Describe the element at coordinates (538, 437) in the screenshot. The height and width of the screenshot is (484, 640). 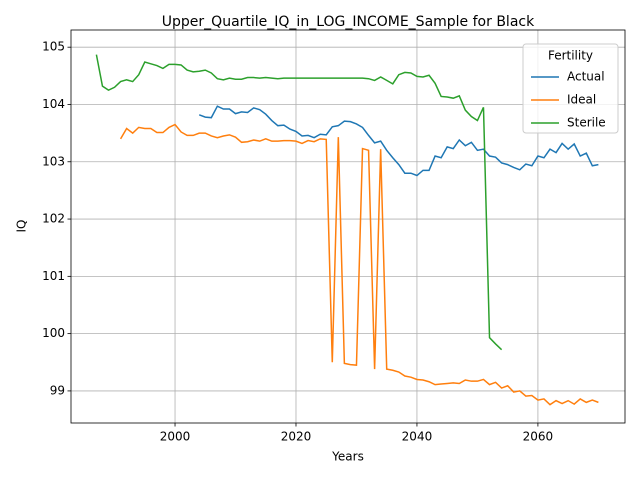
I see `x-tick-label: 2060` at that location.